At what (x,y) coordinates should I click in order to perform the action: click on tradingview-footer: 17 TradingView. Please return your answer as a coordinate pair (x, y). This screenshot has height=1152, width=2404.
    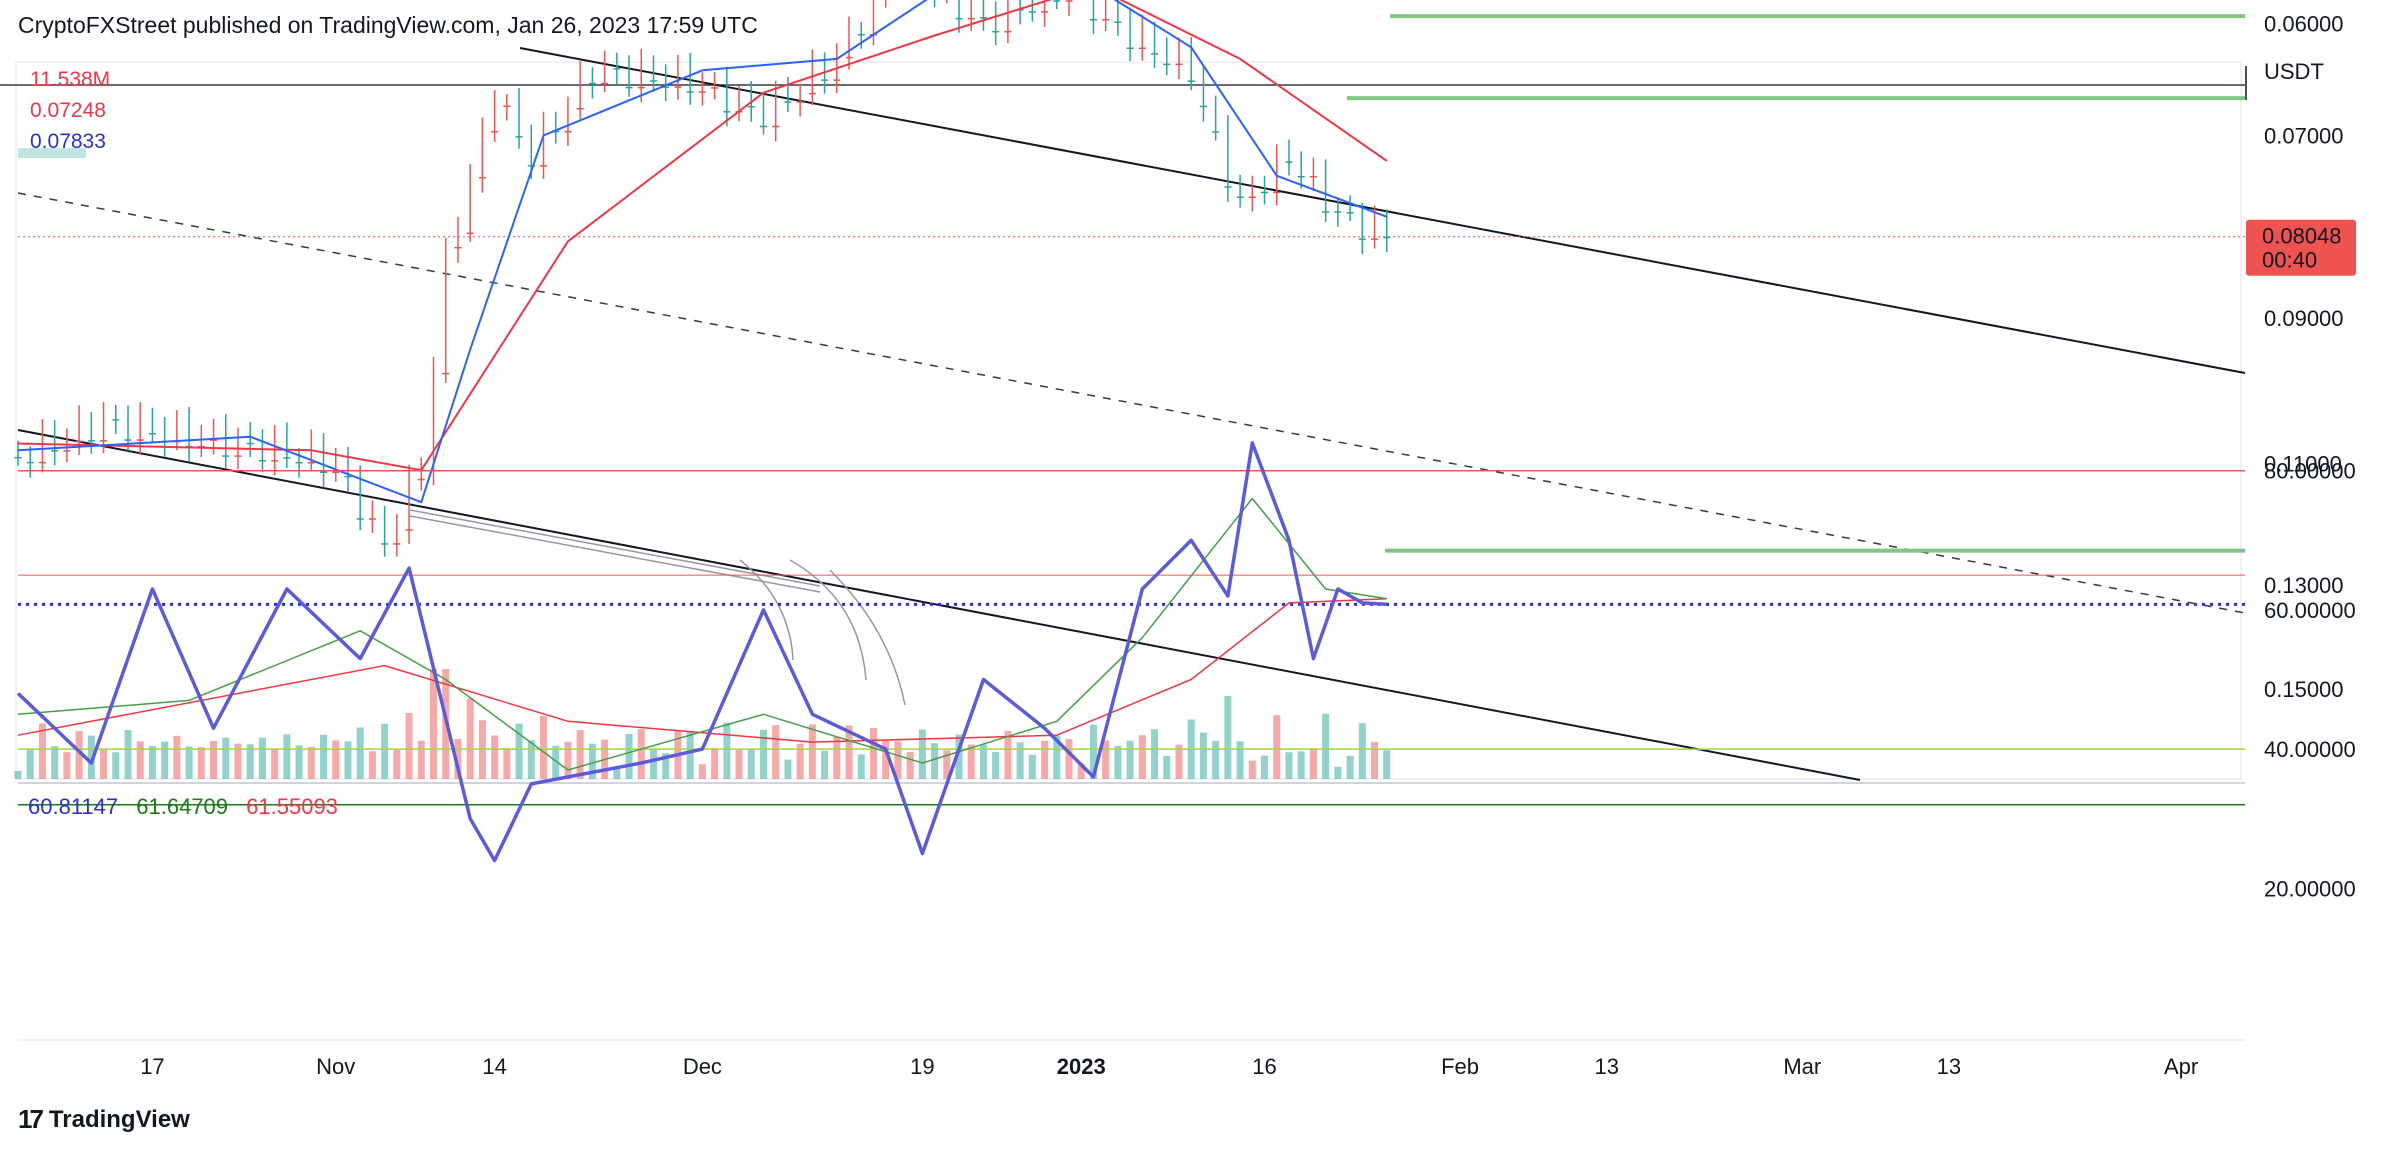
    Looking at the image, I should click on (104, 1119).